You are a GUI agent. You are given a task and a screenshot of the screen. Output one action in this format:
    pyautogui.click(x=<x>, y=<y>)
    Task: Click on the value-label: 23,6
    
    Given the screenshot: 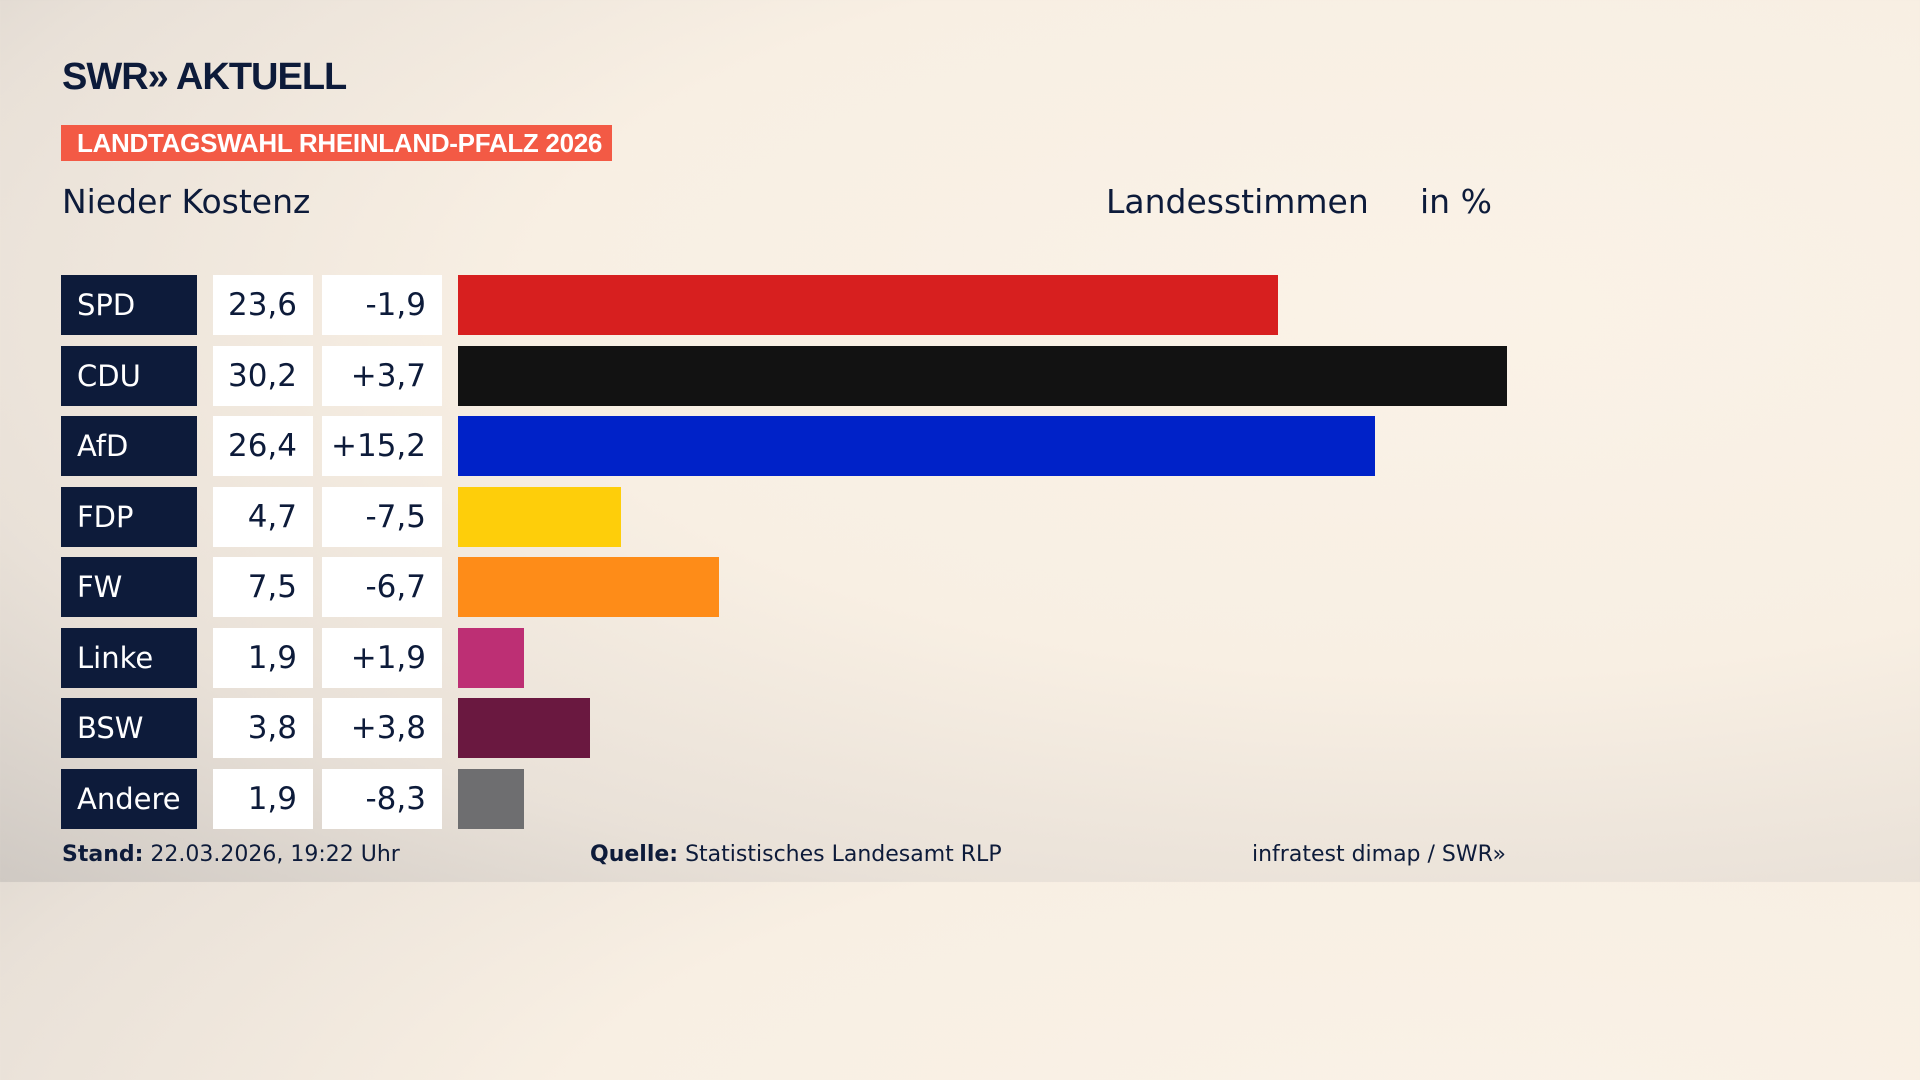 What is the action you would take?
    pyautogui.click(x=263, y=305)
    